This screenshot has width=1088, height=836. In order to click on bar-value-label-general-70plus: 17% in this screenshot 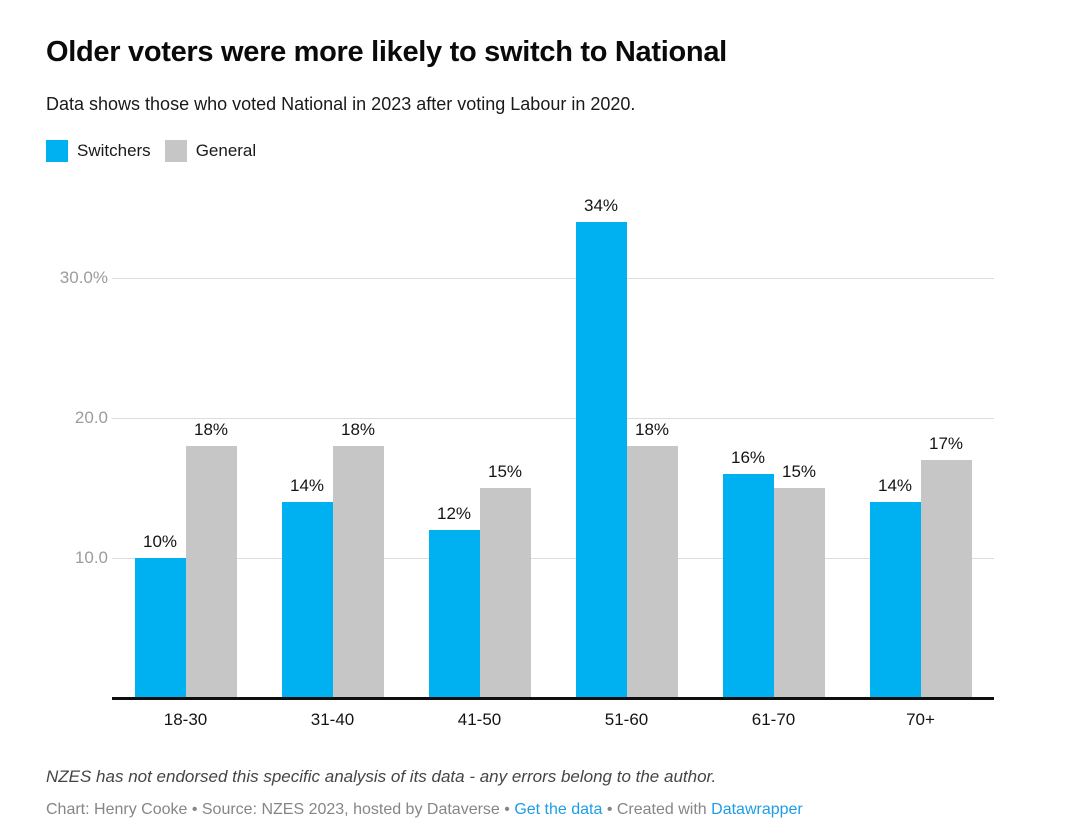, I will do `click(946, 443)`.